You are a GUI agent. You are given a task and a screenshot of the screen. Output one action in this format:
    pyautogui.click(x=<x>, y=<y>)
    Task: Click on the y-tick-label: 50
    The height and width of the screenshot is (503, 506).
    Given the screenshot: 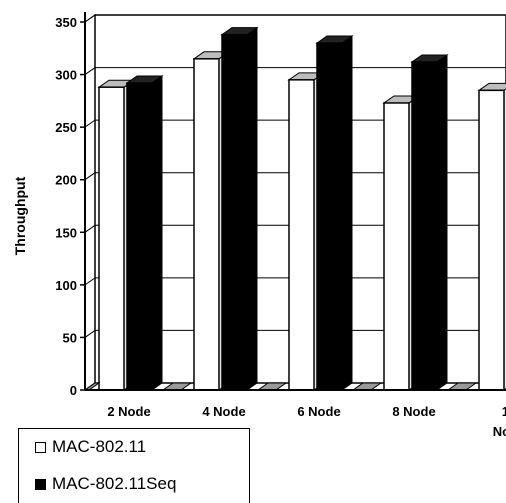 What is the action you would take?
    pyautogui.click(x=70, y=337)
    